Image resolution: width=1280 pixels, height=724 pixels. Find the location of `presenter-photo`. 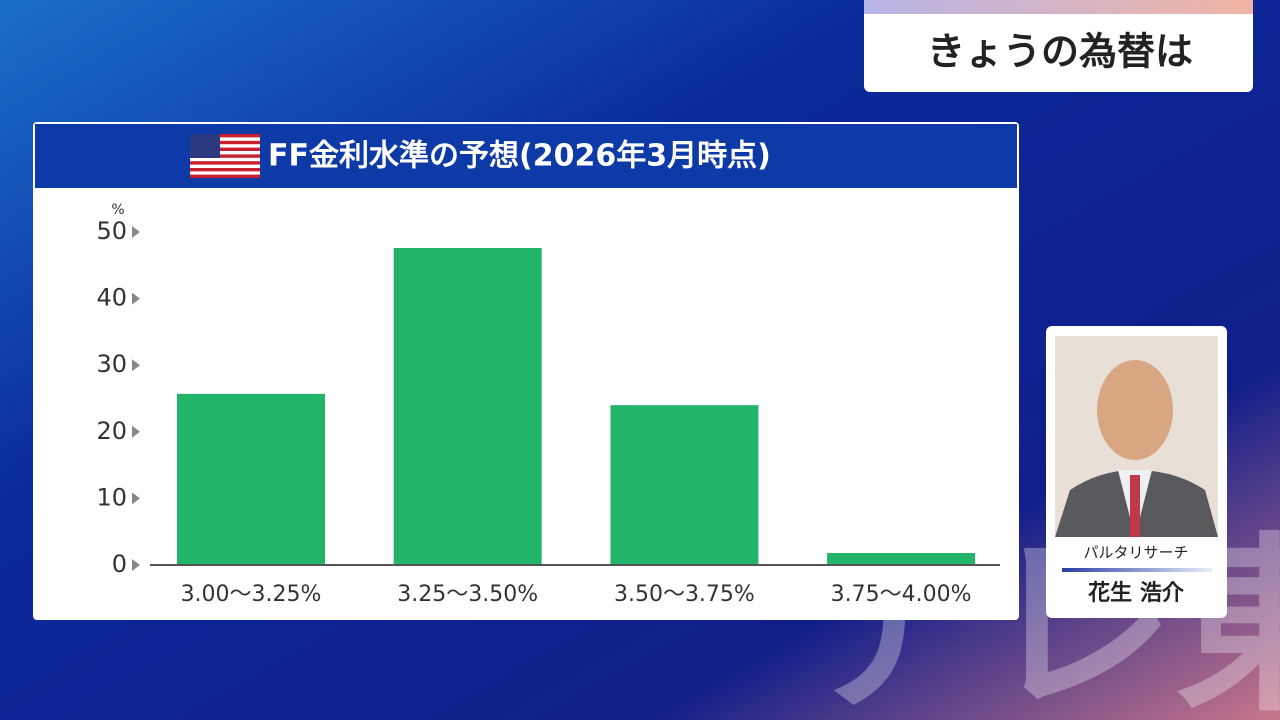

presenter-photo is located at coordinates (1136, 436).